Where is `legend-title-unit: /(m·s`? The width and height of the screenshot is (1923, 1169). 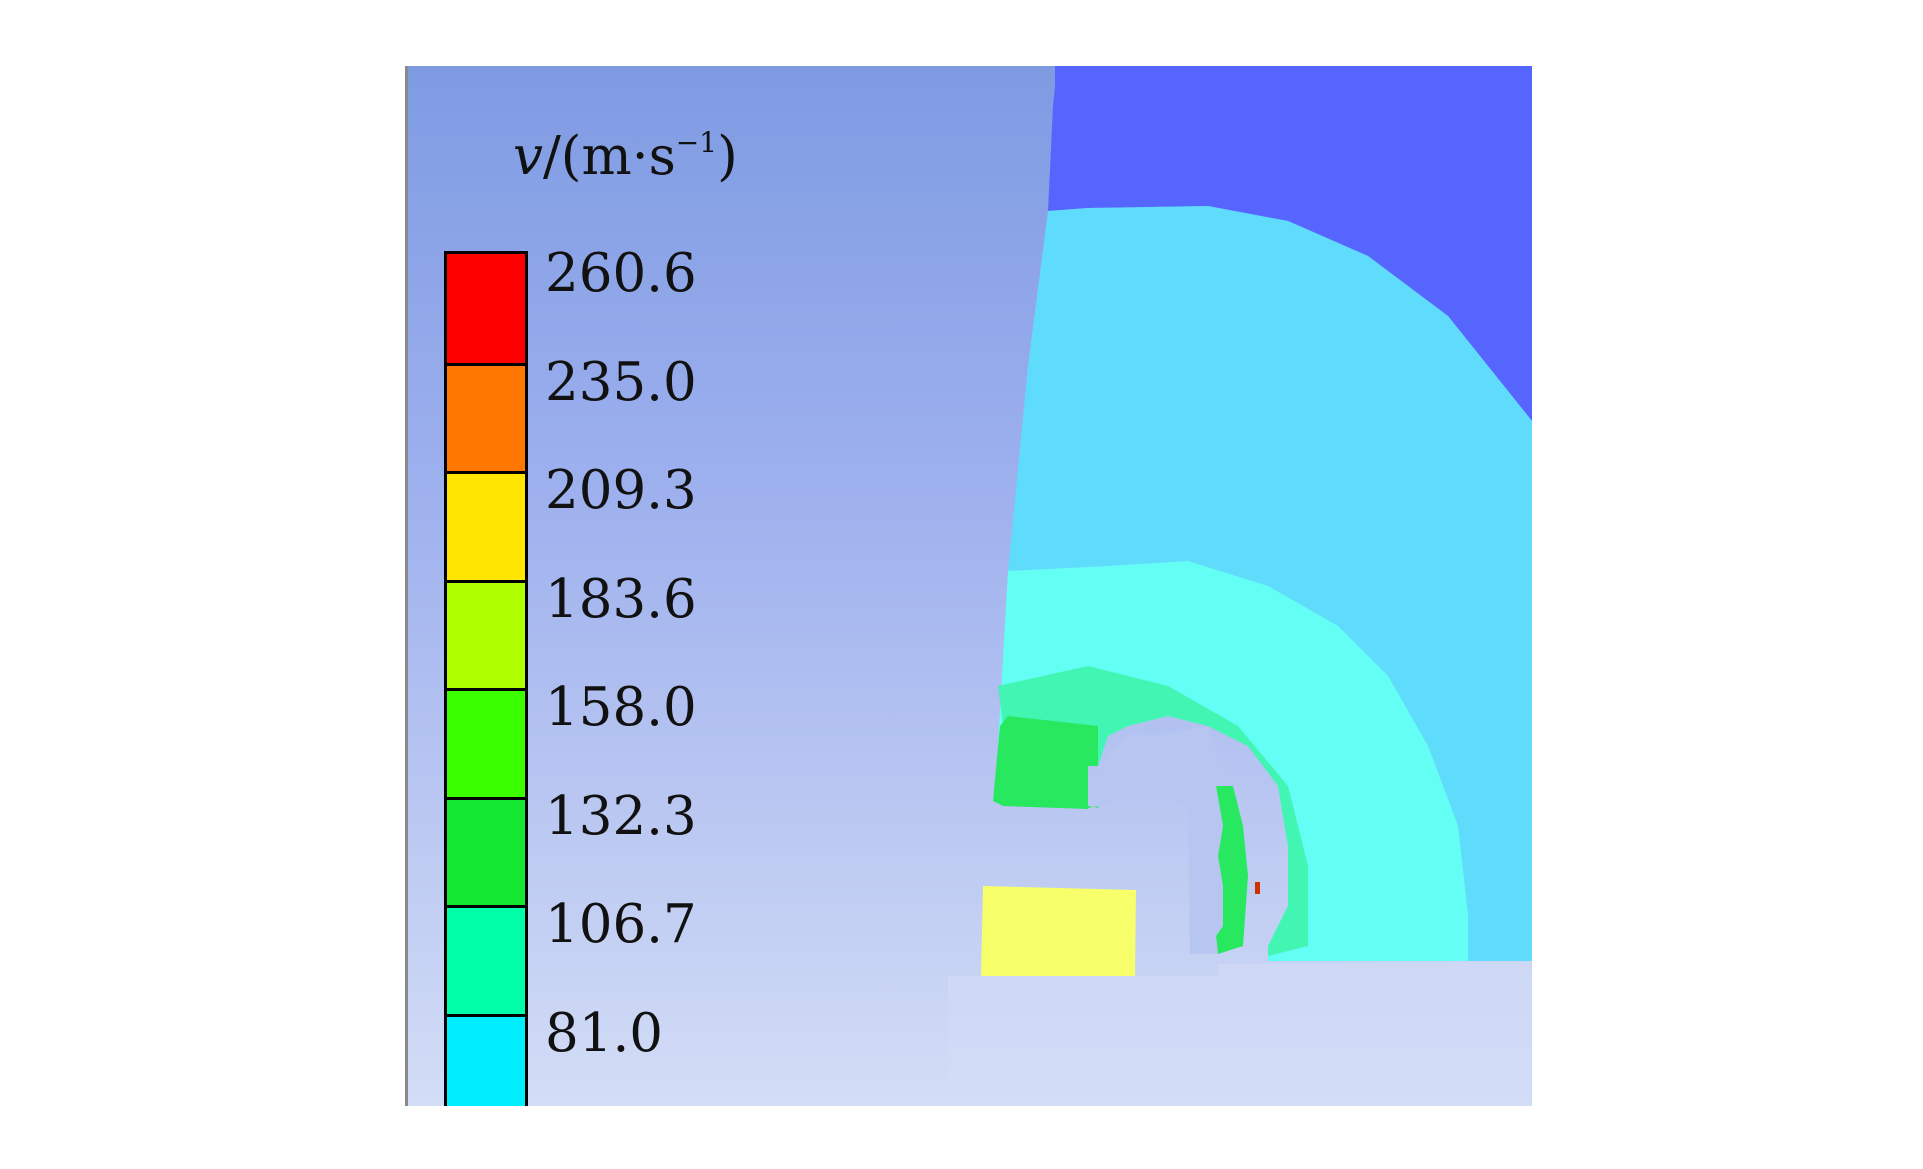
legend-title-unit: /(m·s is located at coordinates (609, 156).